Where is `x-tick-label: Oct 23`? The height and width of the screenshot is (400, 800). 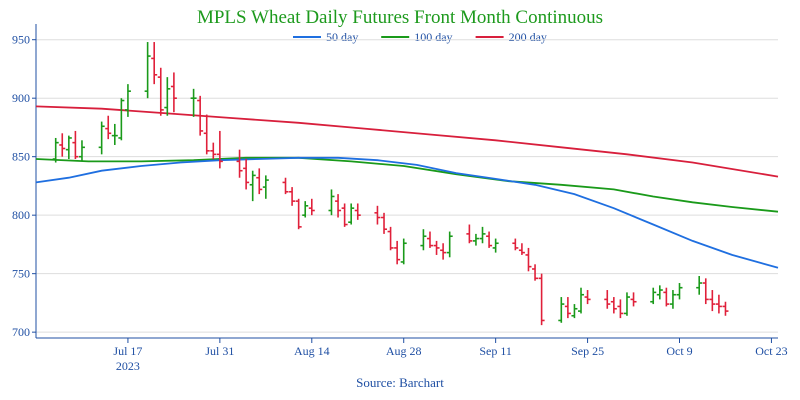 x-tick-label: Oct 23 is located at coordinates (771, 351).